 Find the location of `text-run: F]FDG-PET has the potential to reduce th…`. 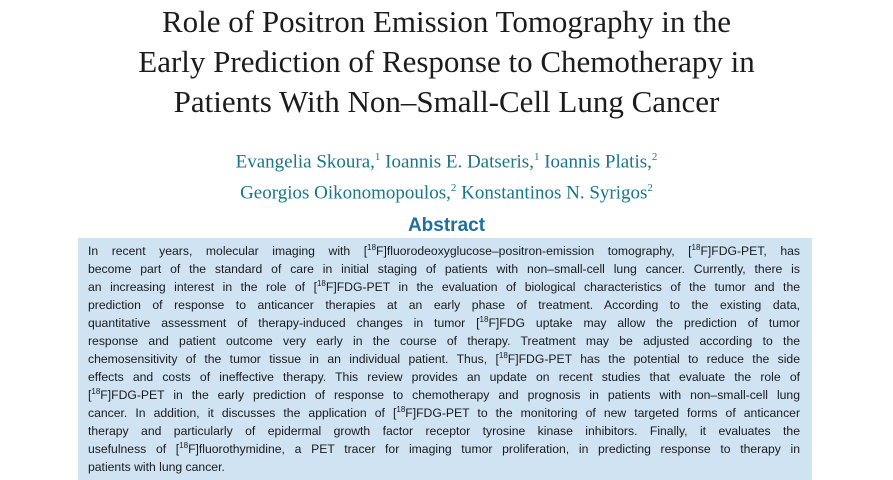

text-run: F]FDG-PET has the potential to reduce th… is located at coordinates (653, 359).